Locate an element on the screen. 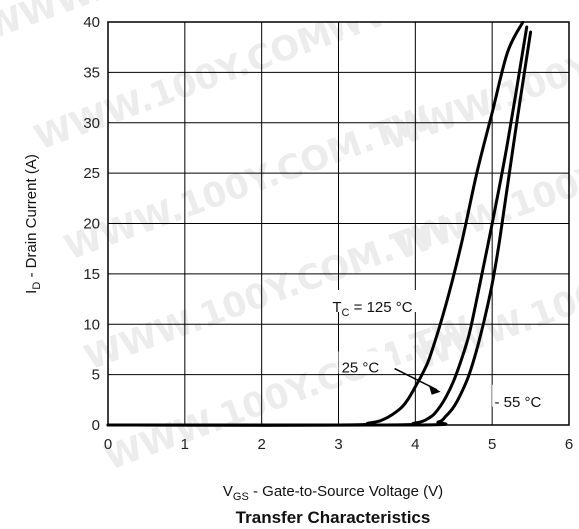 This screenshot has height=529, width=579. annotation-25c-text: 25 °C is located at coordinates (361, 368).